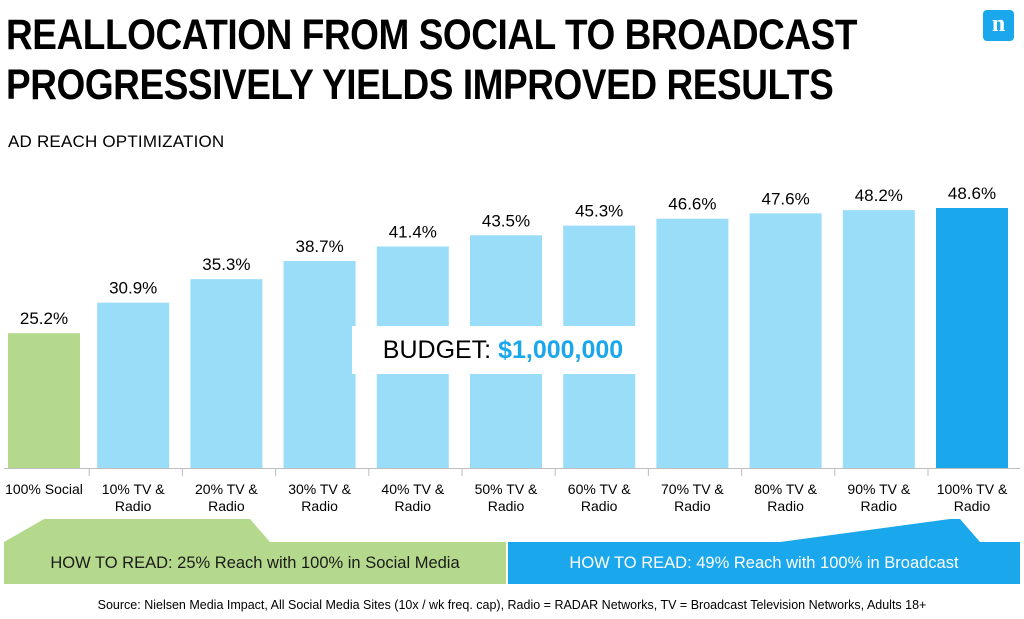 This screenshot has width=1024, height=619. What do you see at coordinates (137, 530) in the screenshot?
I see `callout-pointer-left` at bounding box center [137, 530].